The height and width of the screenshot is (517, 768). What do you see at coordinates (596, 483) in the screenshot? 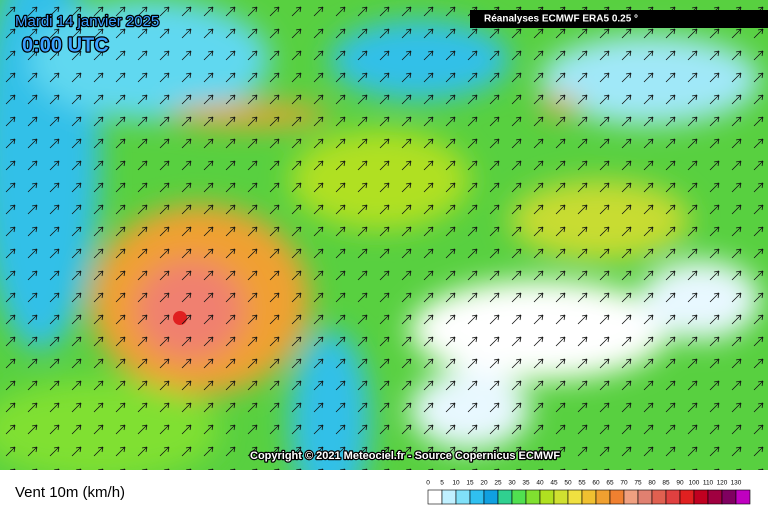
I see `legend-label: 60` at bounding box center [596, 483].